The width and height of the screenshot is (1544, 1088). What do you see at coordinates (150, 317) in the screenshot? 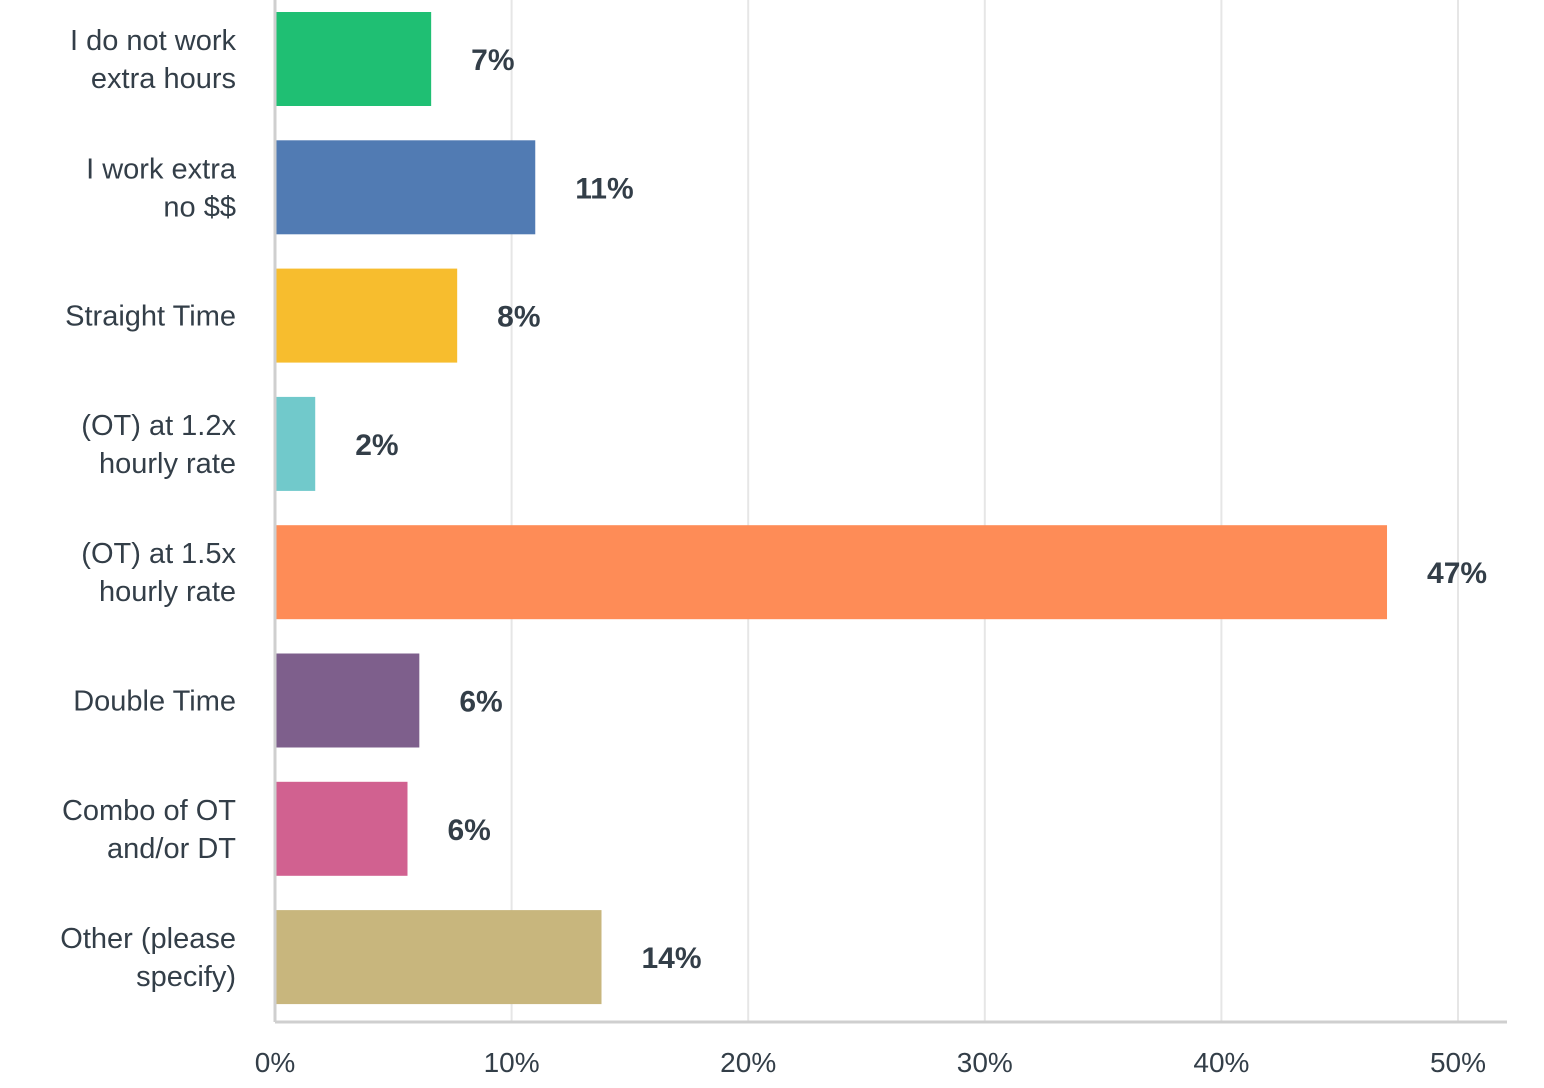
I see `category-label: Straight Time` at bounding box center [150, 317].